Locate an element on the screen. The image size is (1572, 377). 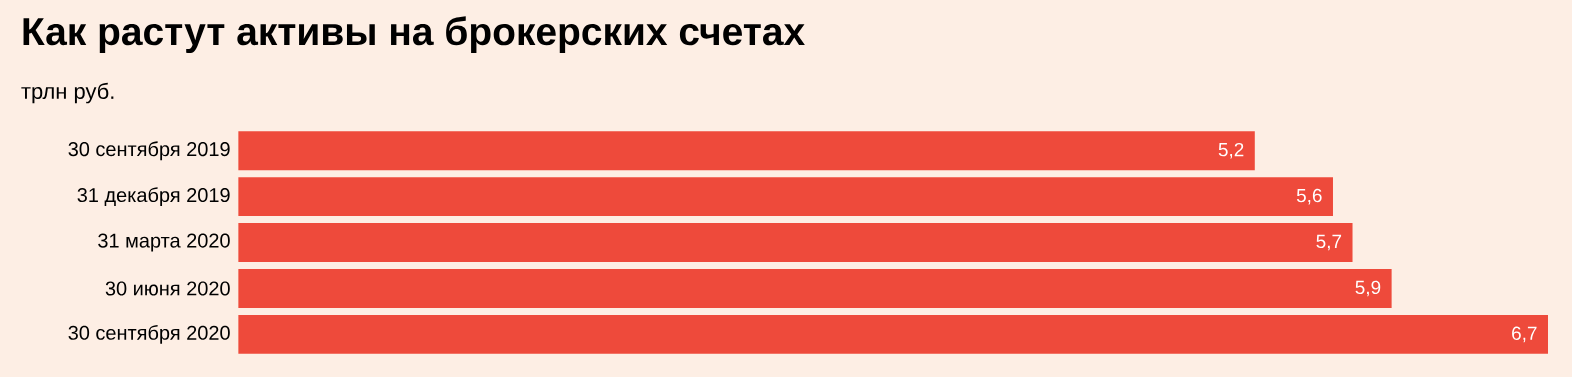
data-label: 5,2 is located at coordinates (1231, 150).